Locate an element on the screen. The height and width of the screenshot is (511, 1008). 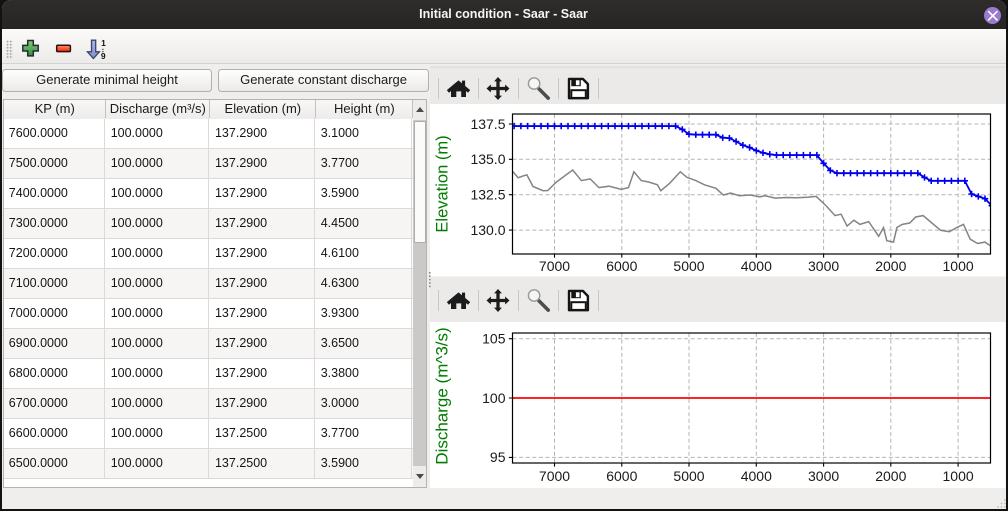
svg-text: Discharge (m^3/s) is located at coordinates (442, 395).